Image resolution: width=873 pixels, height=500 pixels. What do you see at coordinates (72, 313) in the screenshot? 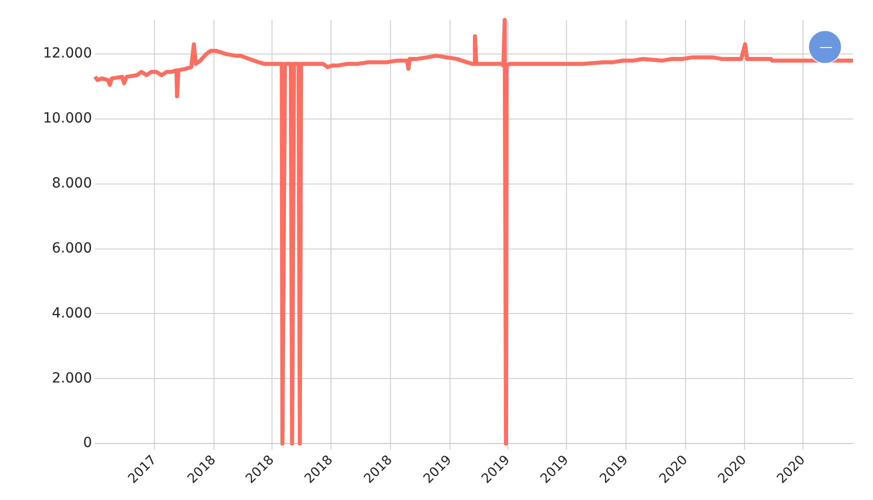
I see `y-tick-label: 4.000` at bounding box center [72, 313].